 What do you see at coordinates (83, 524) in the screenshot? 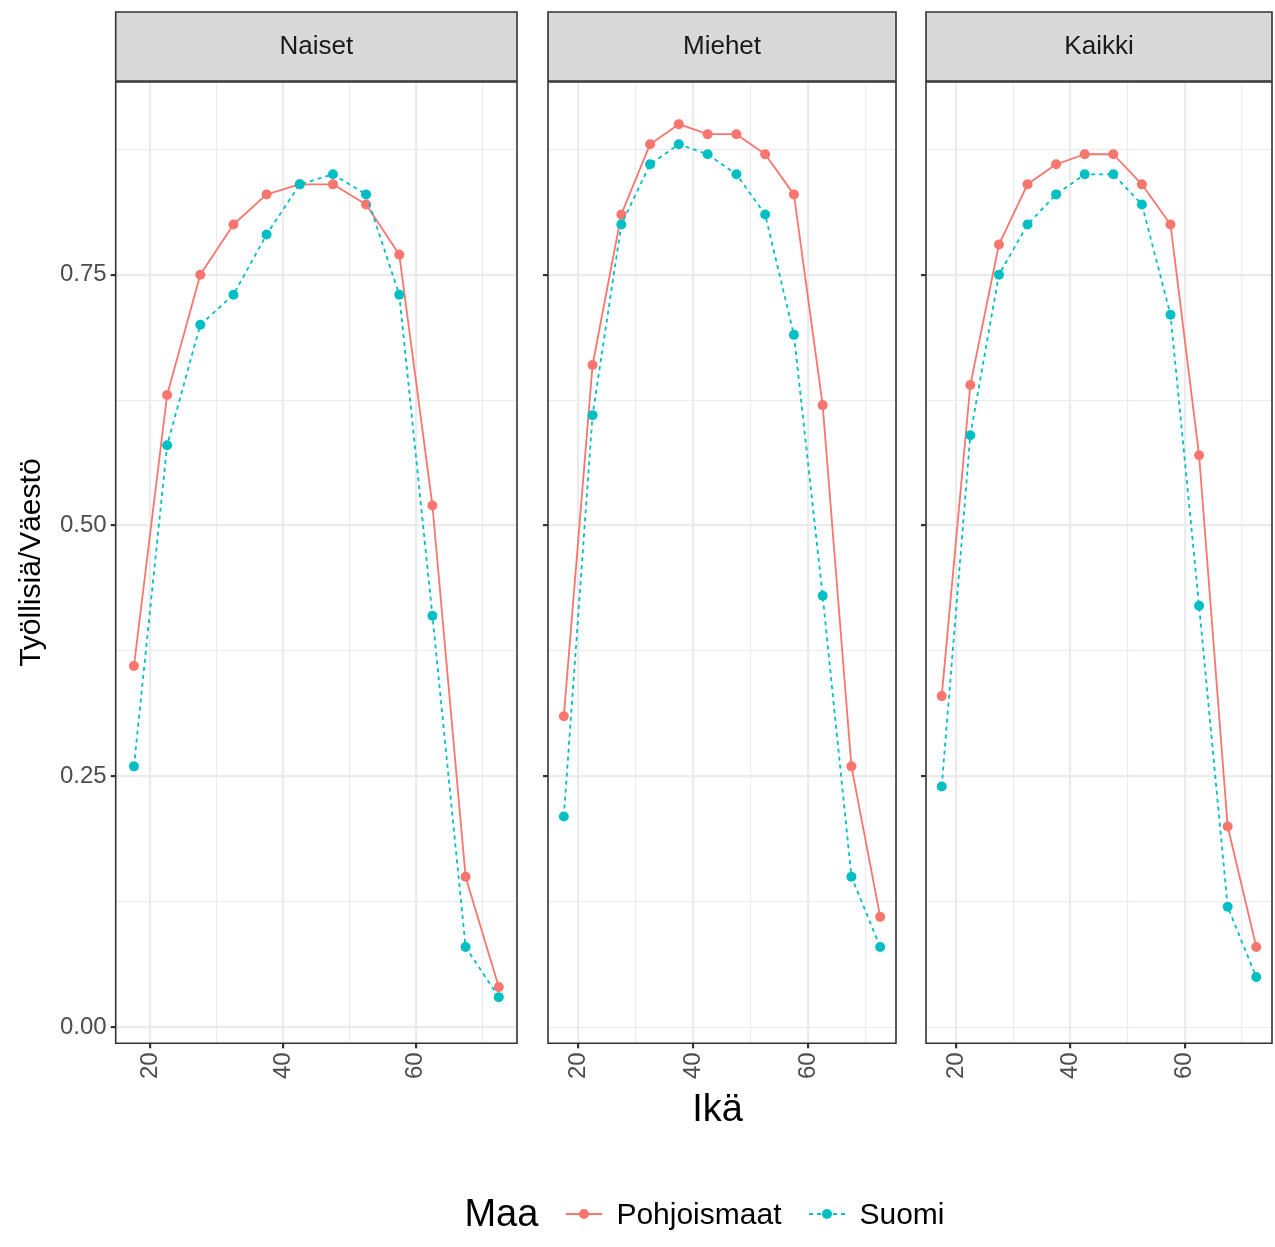
I see `y-tick-label: 0.50` at bounding box center [83, 524].